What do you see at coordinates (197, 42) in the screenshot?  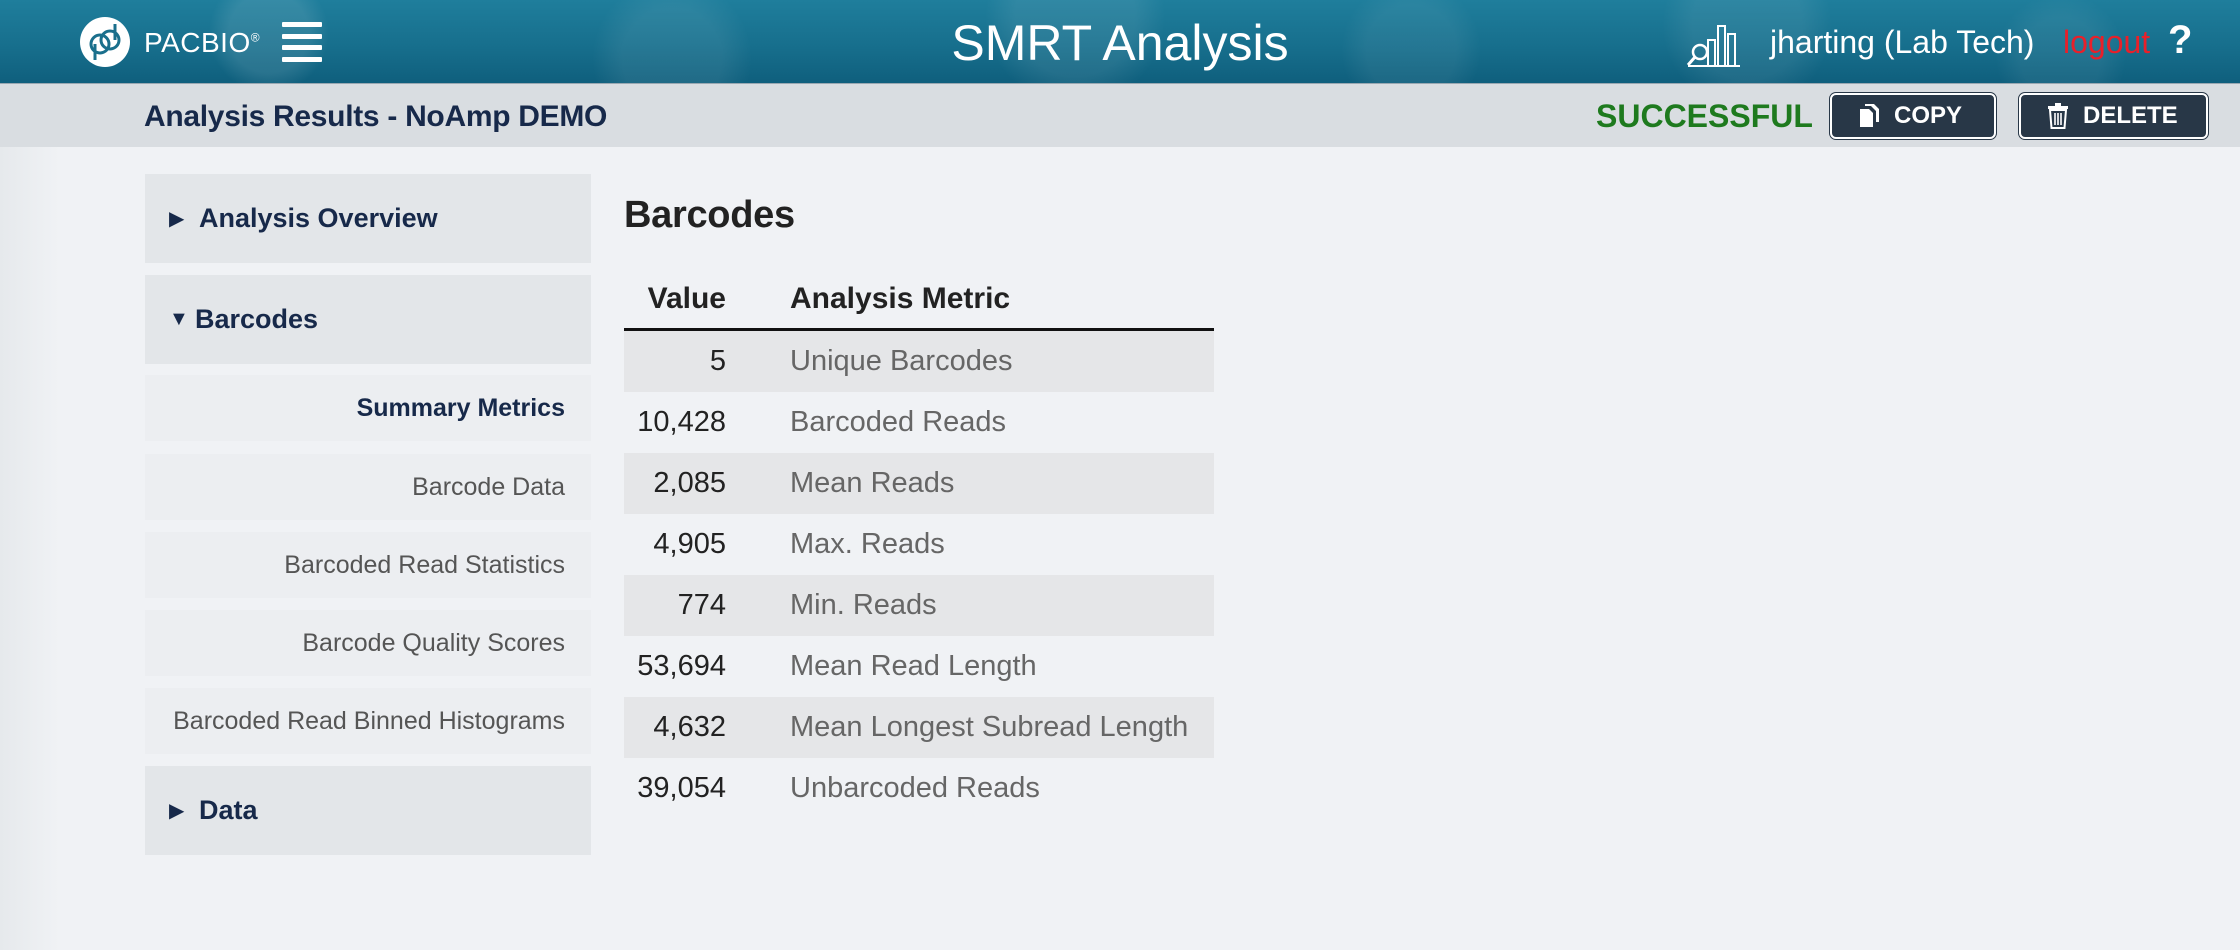 I see `brand-name: PACBIO` at bounding box center [197, 42].